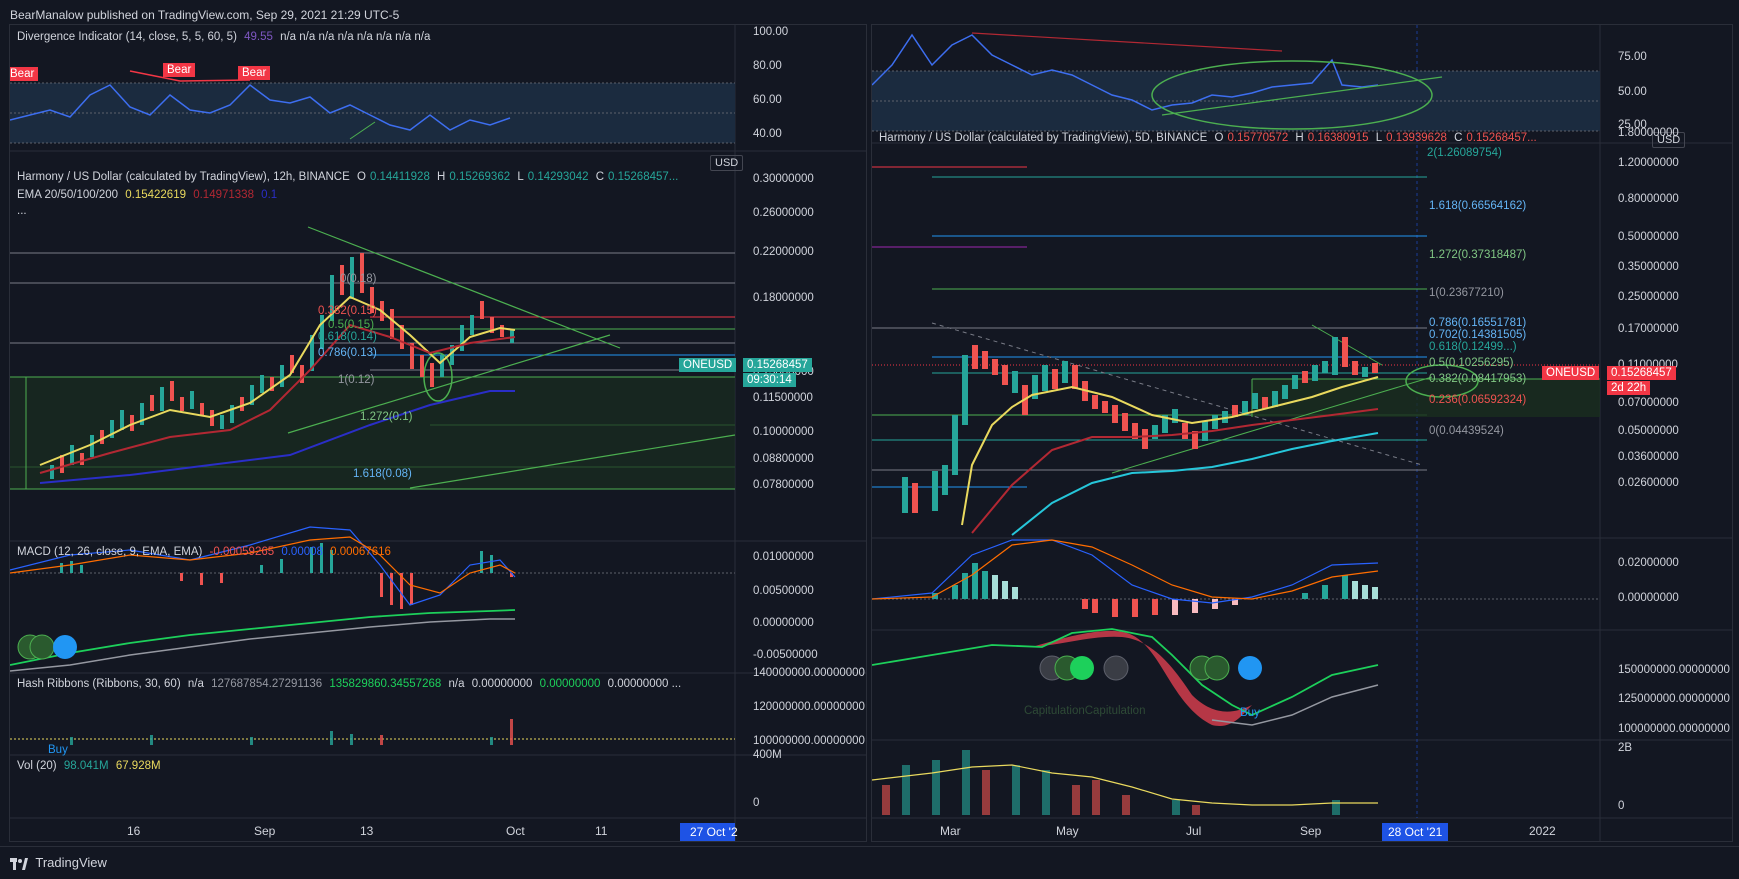 This screenshot has width=1739, height=879. What do you see at coordinates (1648, 457) in the screenshot?
I see `axis-tick: 0.03600000` at bounding box center [1648, 457].